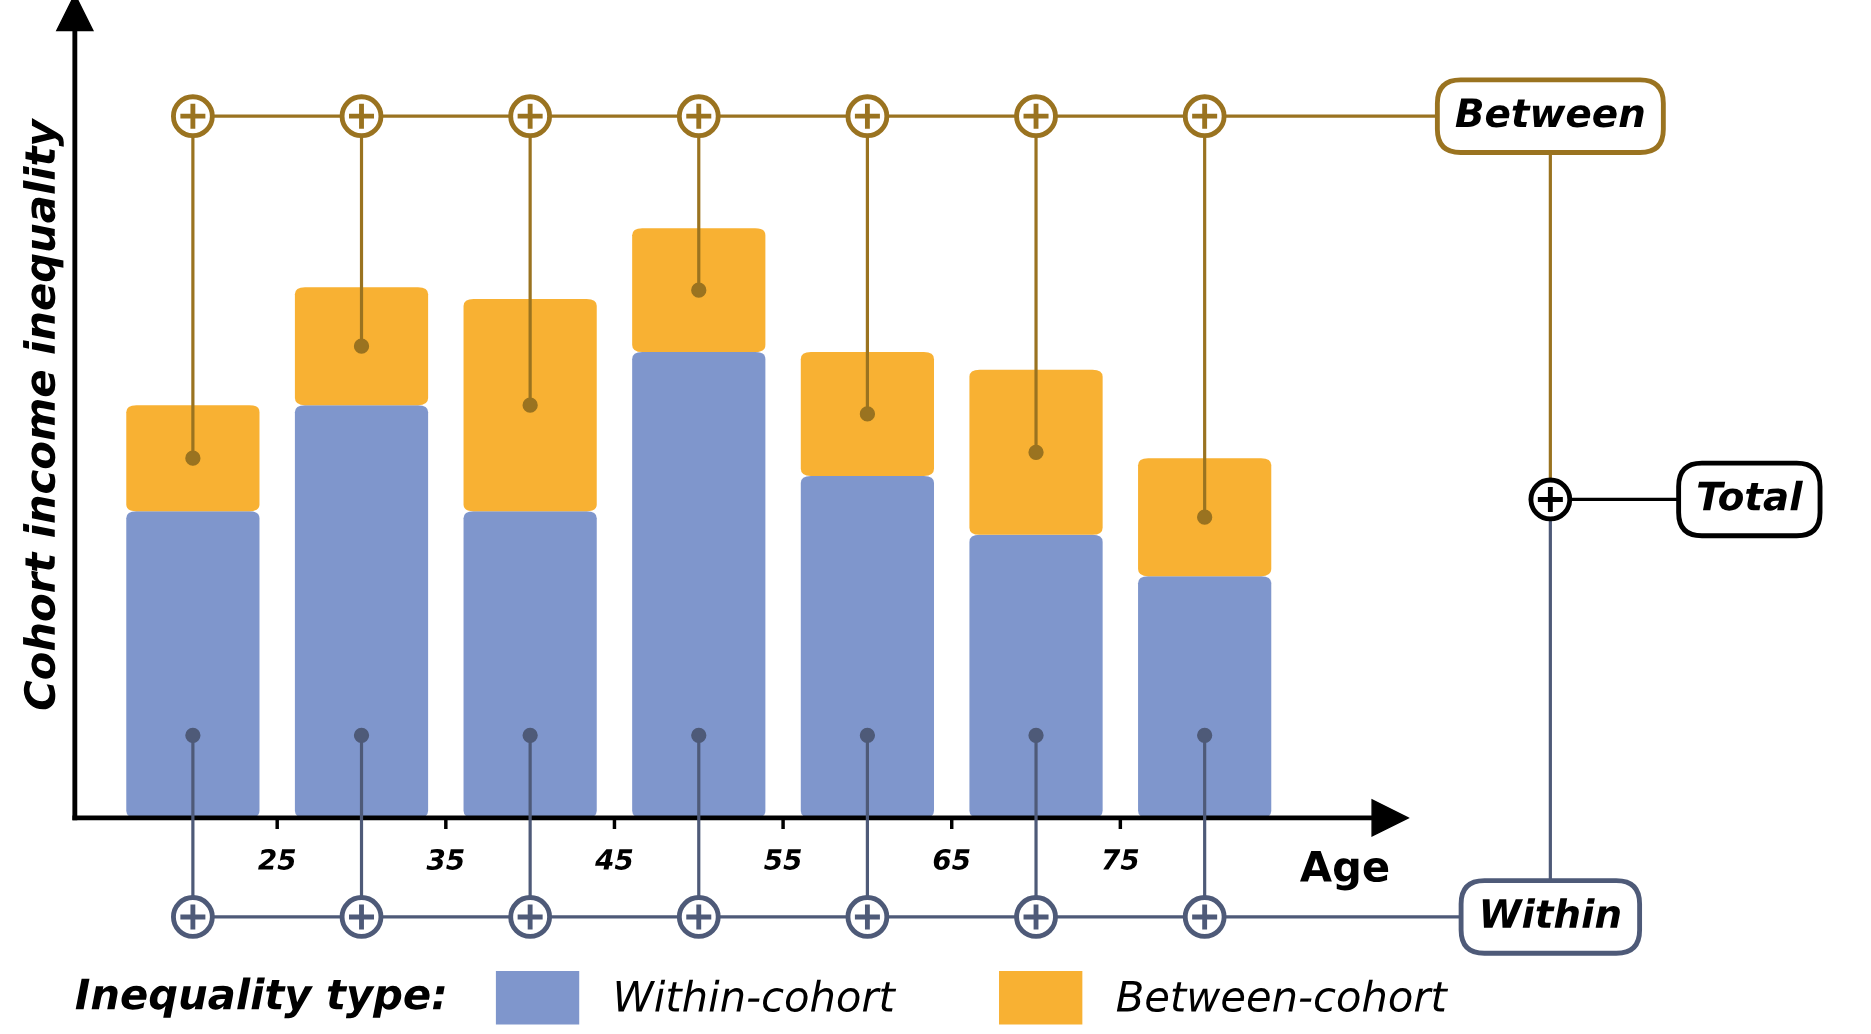 The image size is (1871, 1034). I want to click on x-tick-label: 35, so click(445, 859).